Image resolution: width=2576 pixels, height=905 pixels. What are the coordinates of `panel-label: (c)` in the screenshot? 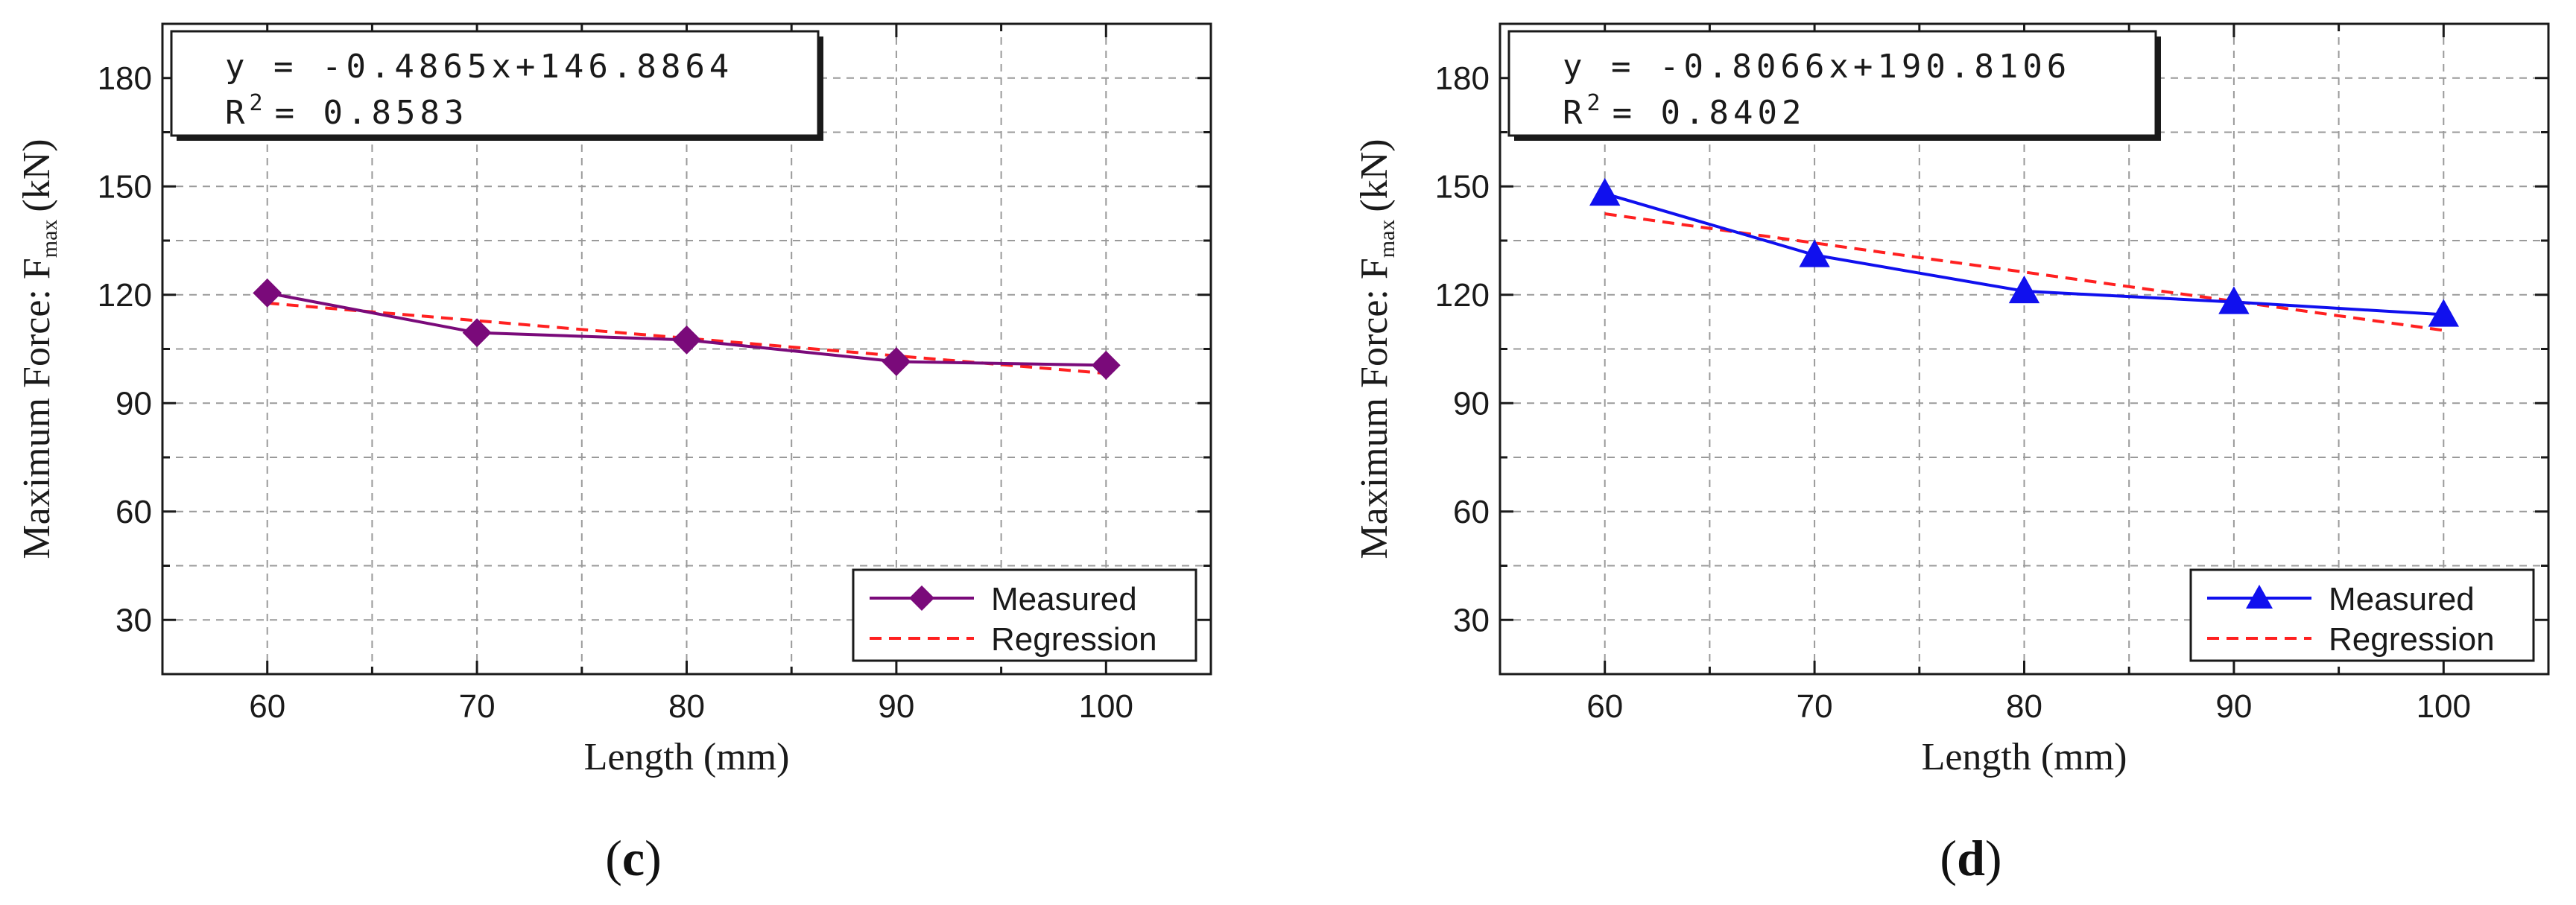 It's located at (633, 858).